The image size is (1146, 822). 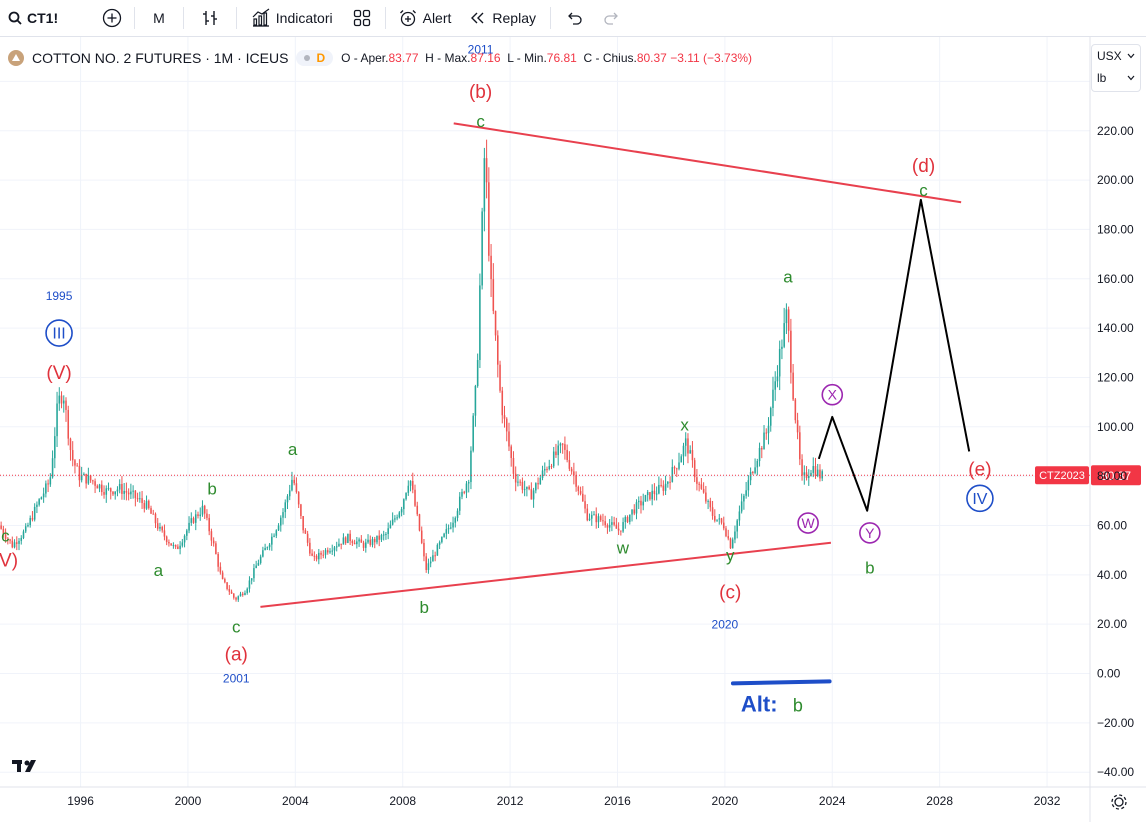 I want to click on instrument-title: COTTON NO. 2 FUTURES · 1M · ICEUS, so click(x=160, y=58).